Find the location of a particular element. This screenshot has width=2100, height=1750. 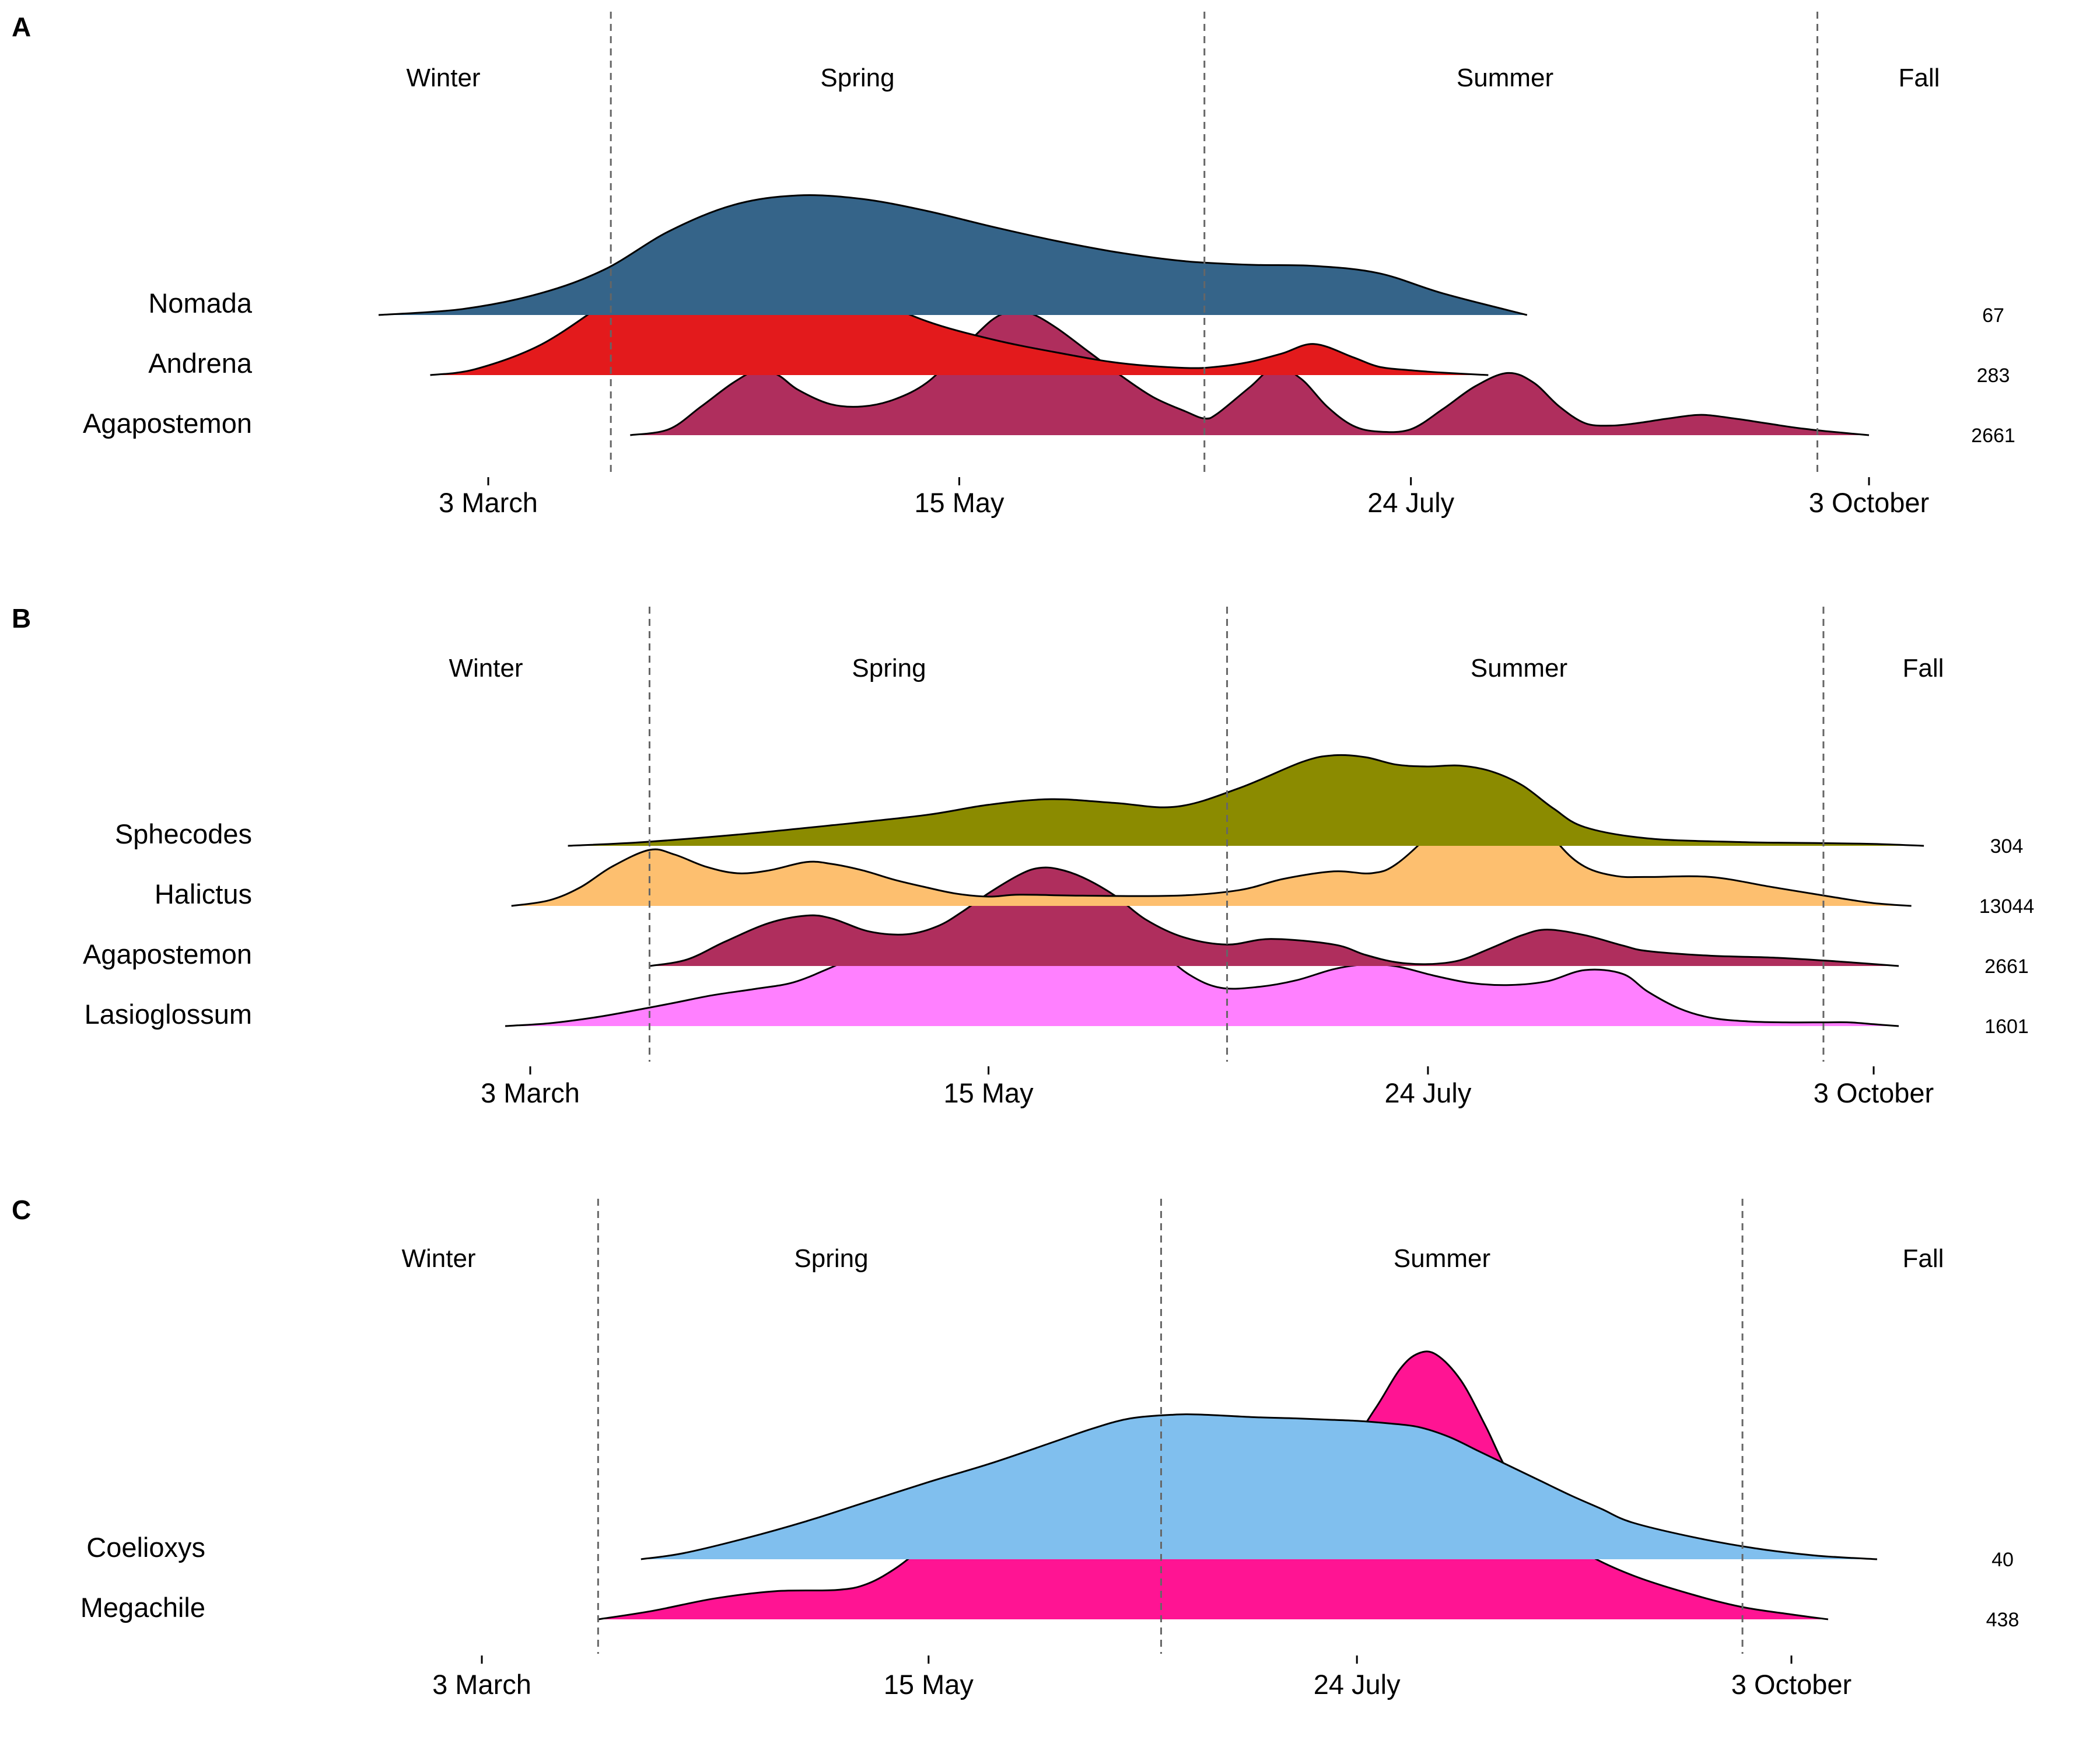

series-label-halictus: Halictus is located at coordinates (203, 893).